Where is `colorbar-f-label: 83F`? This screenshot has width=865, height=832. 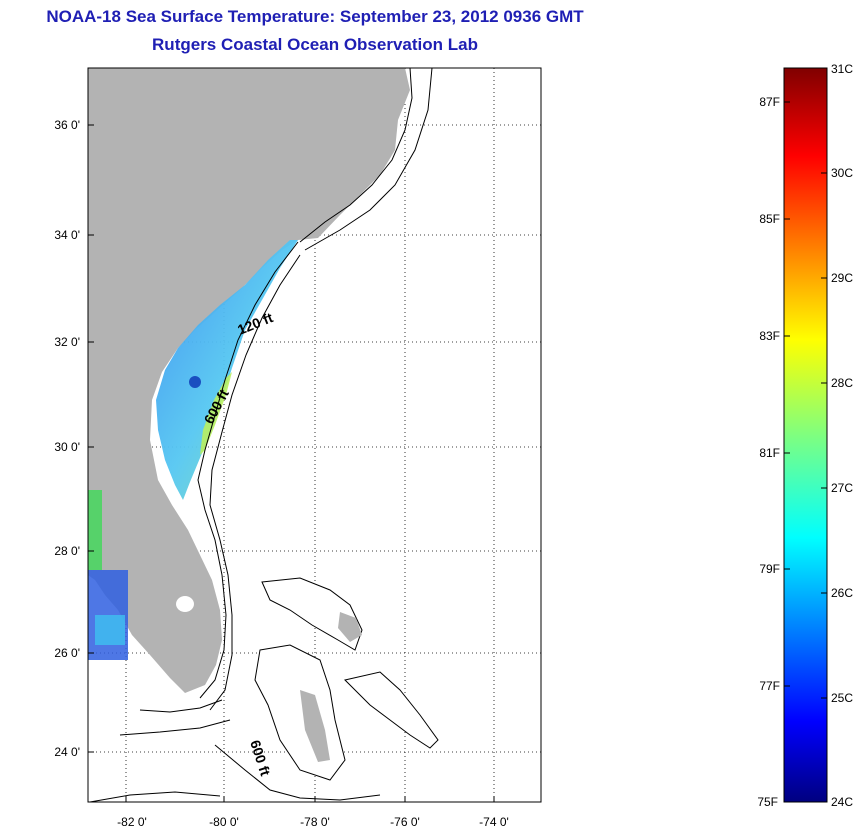
colorbar-f-label: 83F is located at coordinates (769, 336).